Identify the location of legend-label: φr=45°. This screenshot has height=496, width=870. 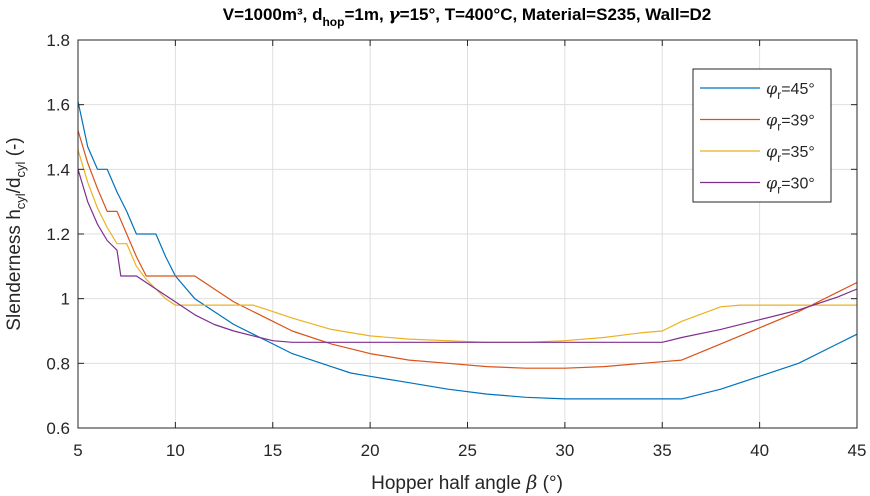
(790, 90).